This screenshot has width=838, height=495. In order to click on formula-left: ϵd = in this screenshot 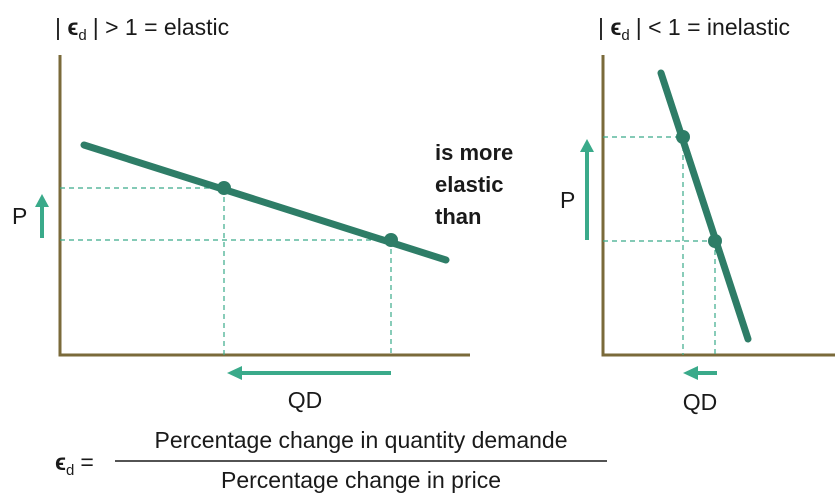, I will do `click(74, 464)`.